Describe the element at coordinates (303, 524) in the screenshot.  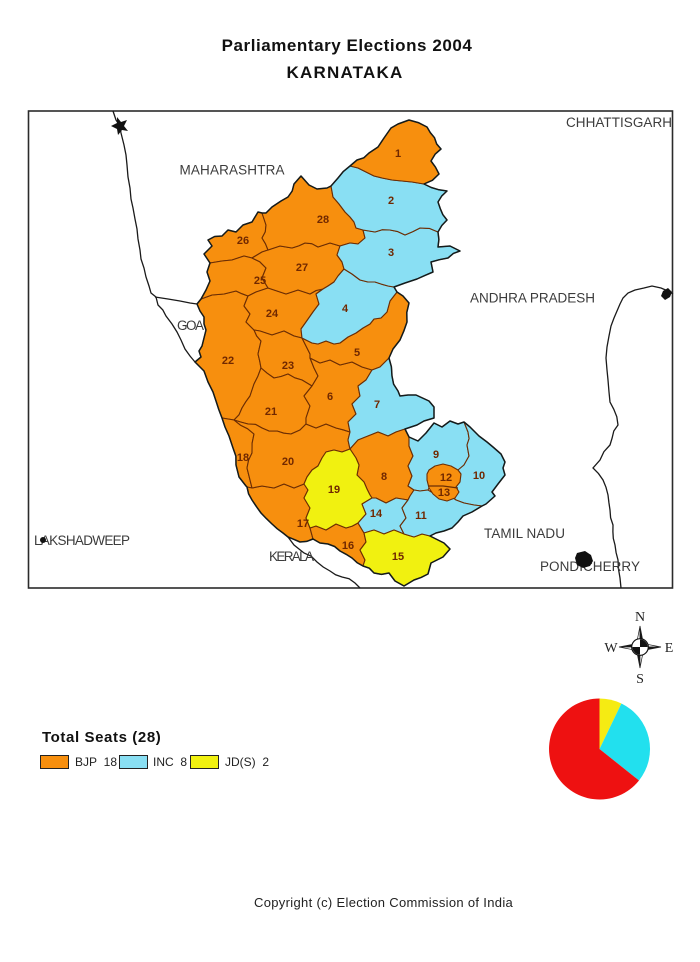
I see `svg-text: 17` at that location.